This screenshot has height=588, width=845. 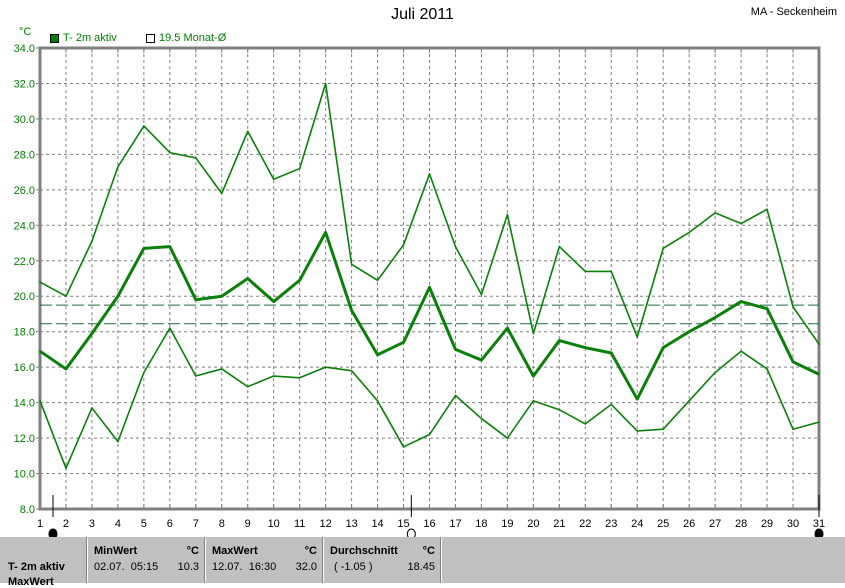 What do you see at coordinates (585, 524) in the screenshot?
I see `x-tick-label: 22` at bounding box center [585, 524].